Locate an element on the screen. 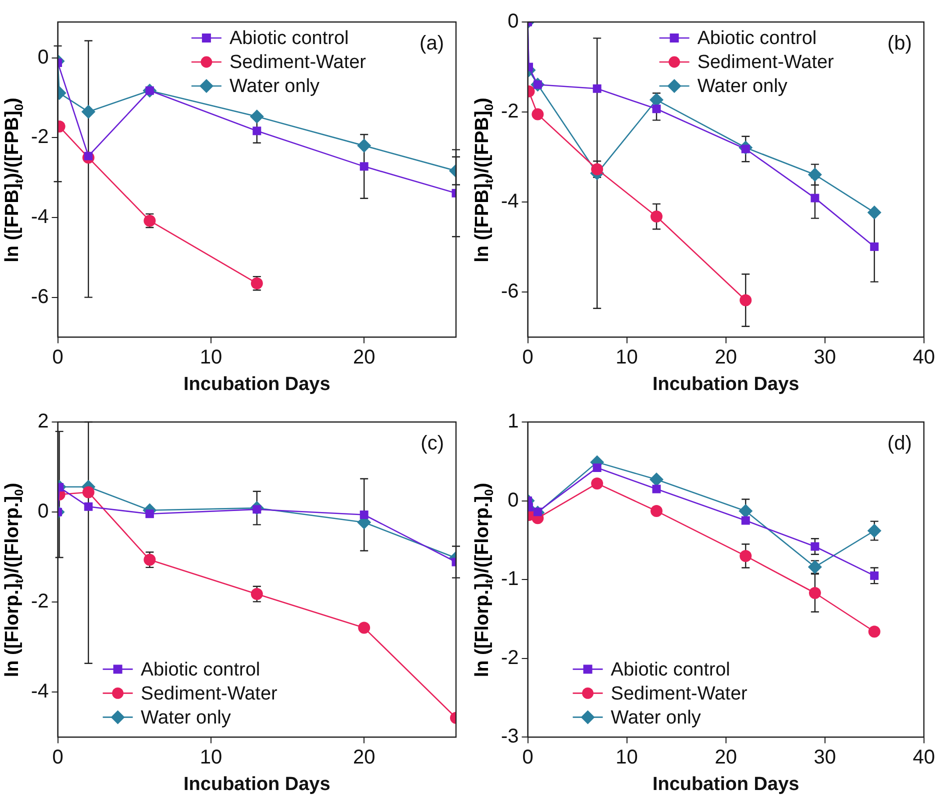  annotation: (c) is located at coordinates (432, 443).